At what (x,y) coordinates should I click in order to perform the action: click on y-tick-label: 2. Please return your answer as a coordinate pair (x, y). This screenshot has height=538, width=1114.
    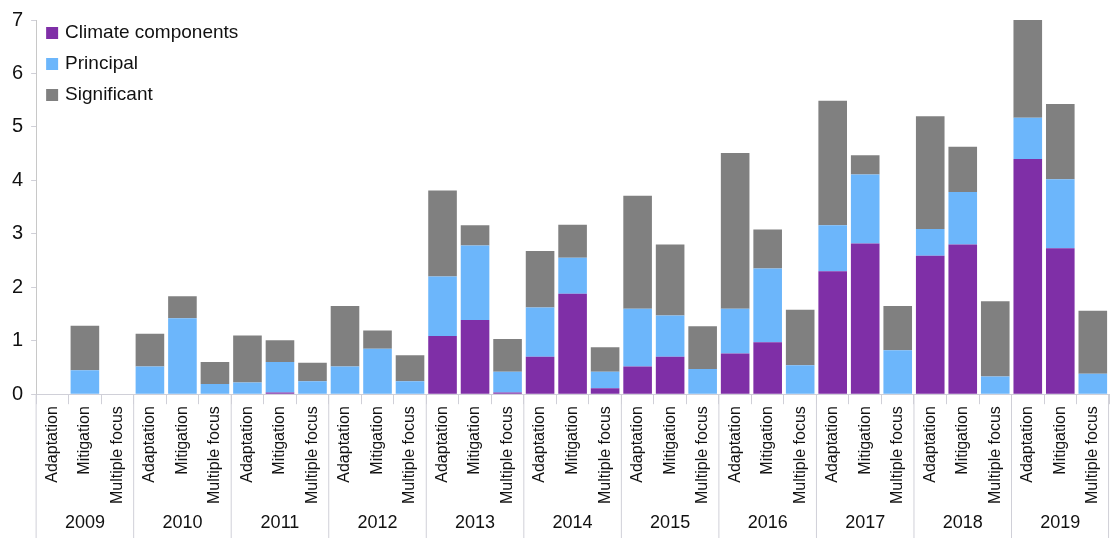
    Looking at the image, I should click on (18, 285).